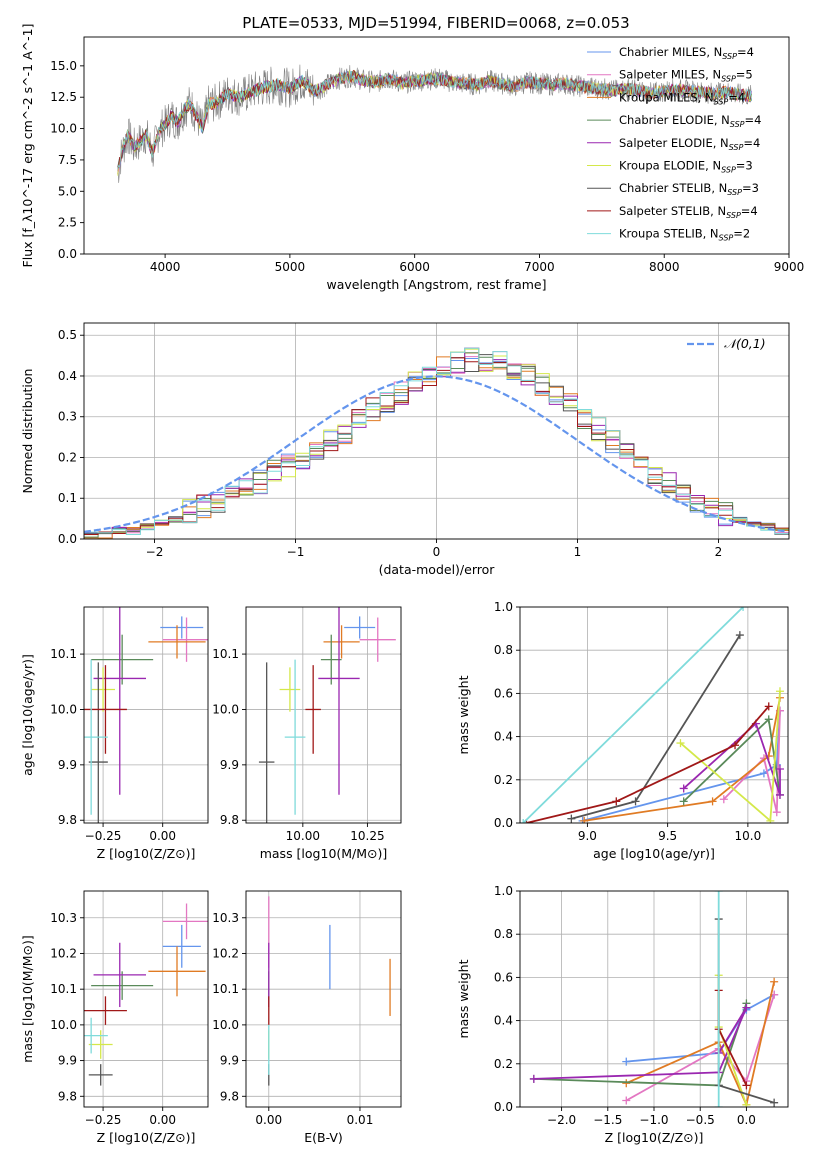 The image size is (819, 1170). Describe the element at coordinates (437, 569) in the screenshot. I see `x-axis-label: (data-model)/error` at that location.